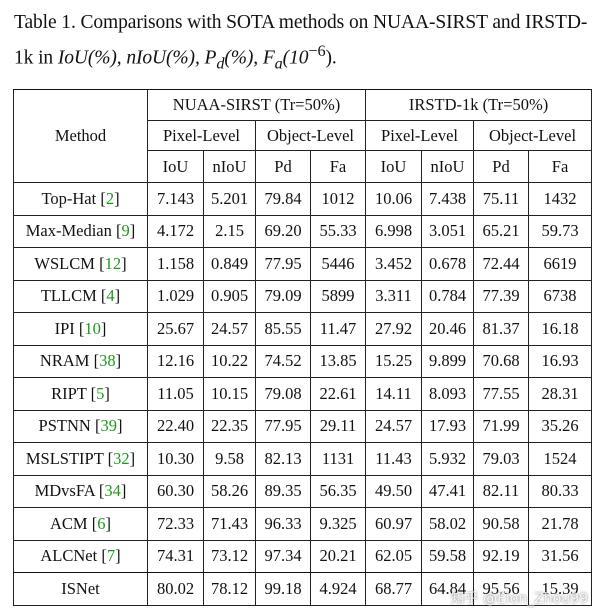 The image size is (600, 612). I want to click on value-cell: 80.33, so click(560, 491).